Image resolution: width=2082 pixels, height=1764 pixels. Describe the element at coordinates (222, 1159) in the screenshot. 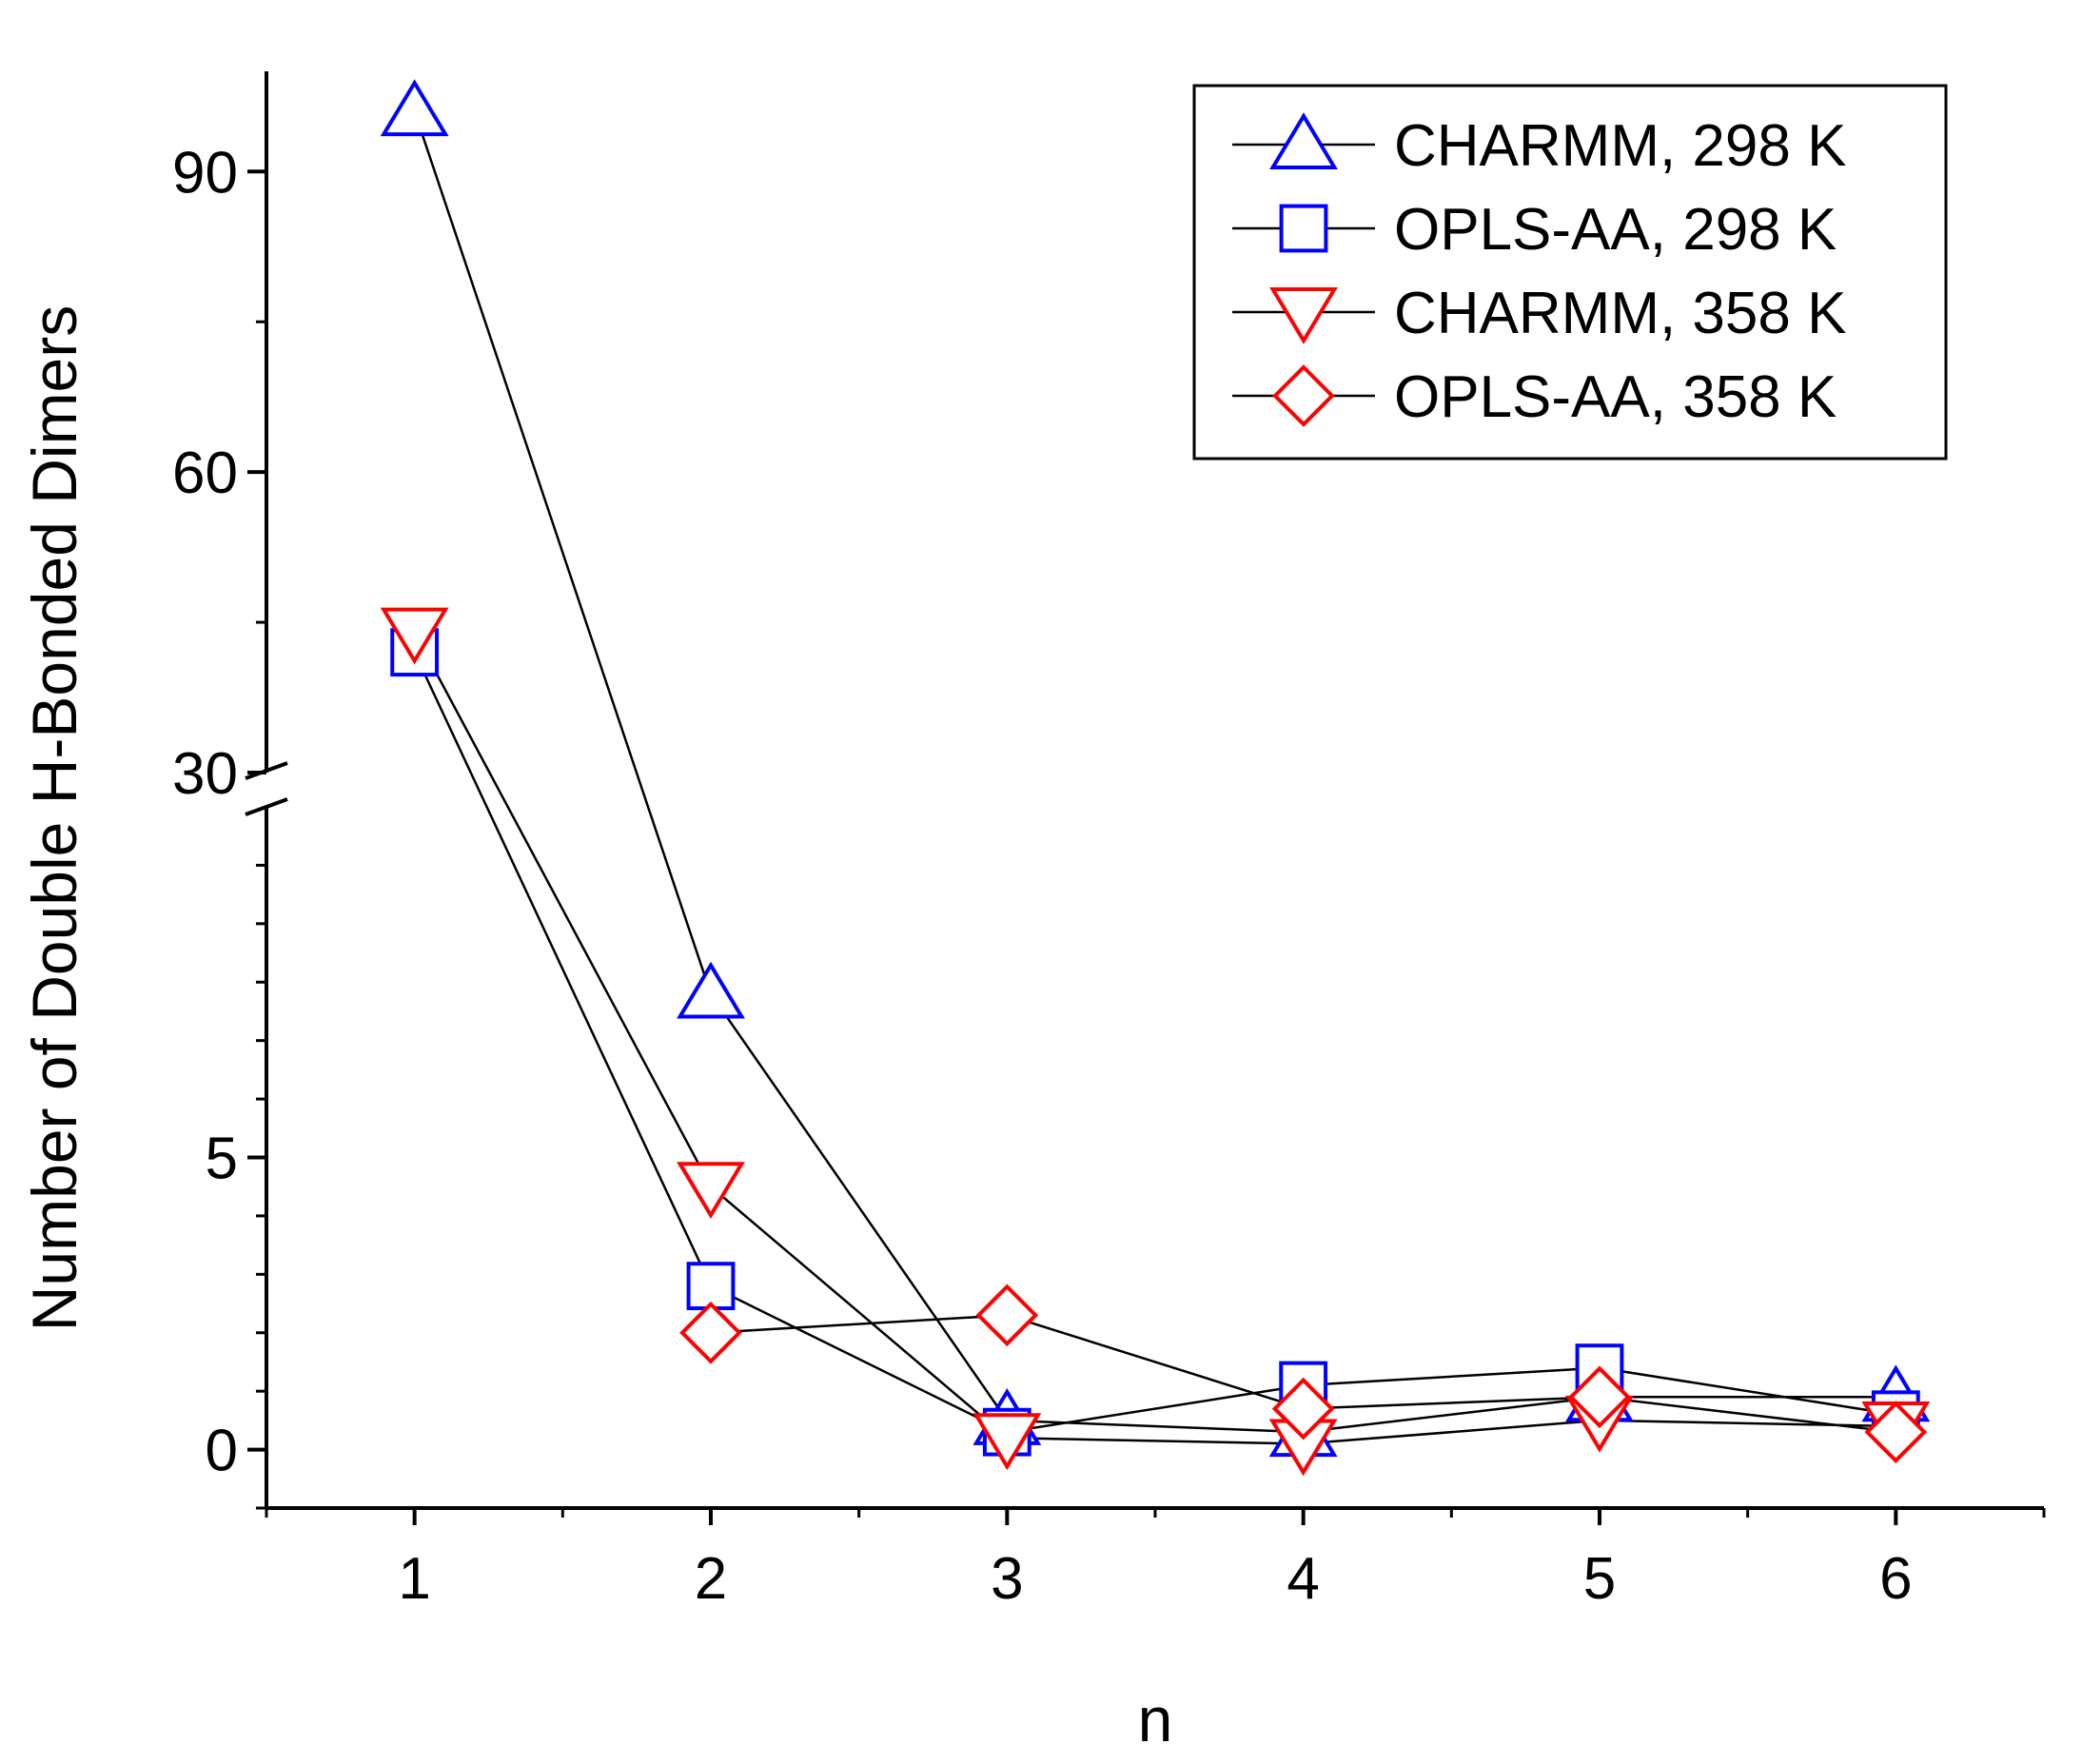

I see `y-tick-label: 5` at that location.